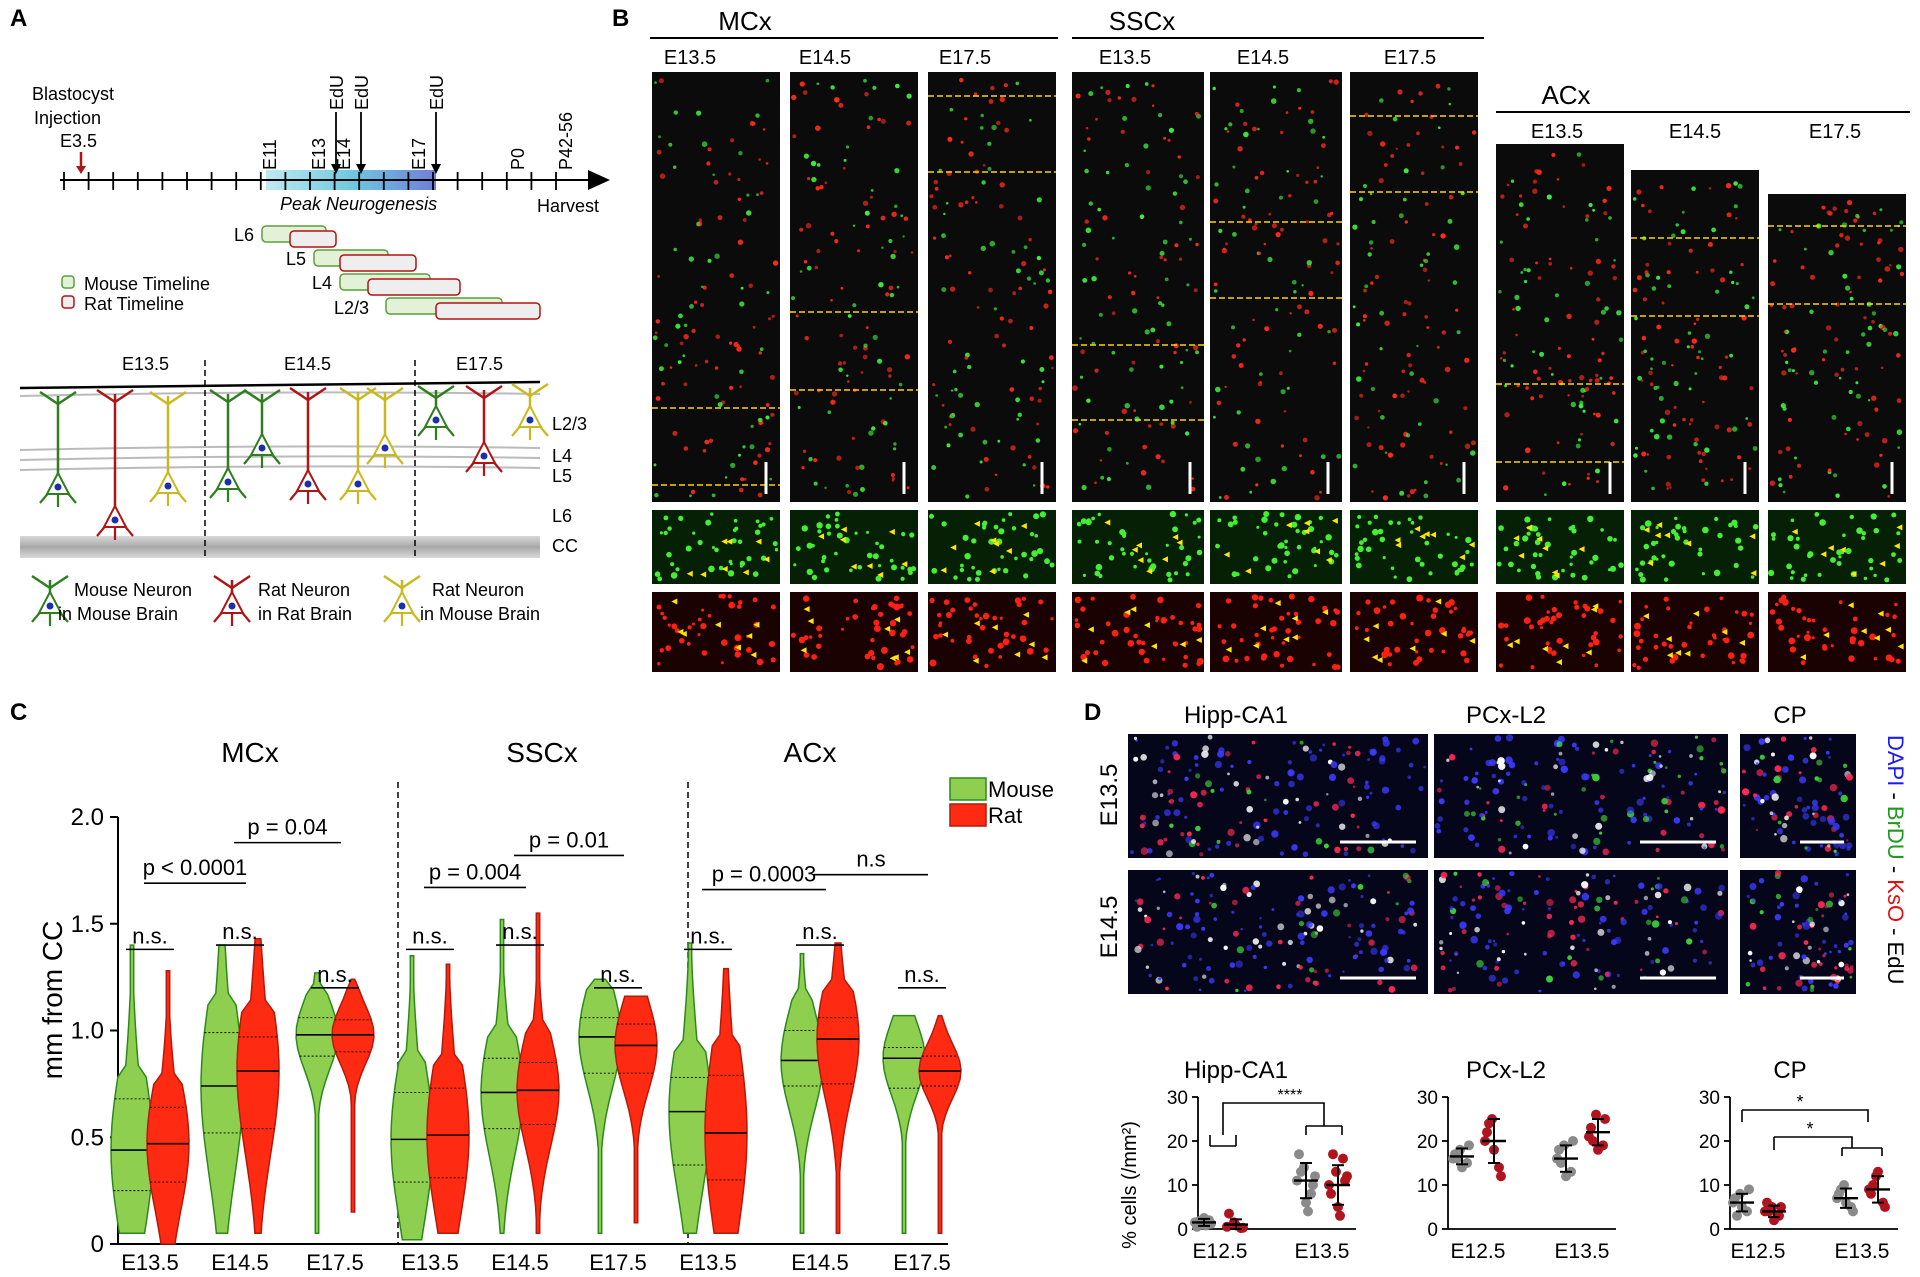  Describe the element at coordinates (50, 606) in the screenshot. I see `neuron-nucleus` at that location.